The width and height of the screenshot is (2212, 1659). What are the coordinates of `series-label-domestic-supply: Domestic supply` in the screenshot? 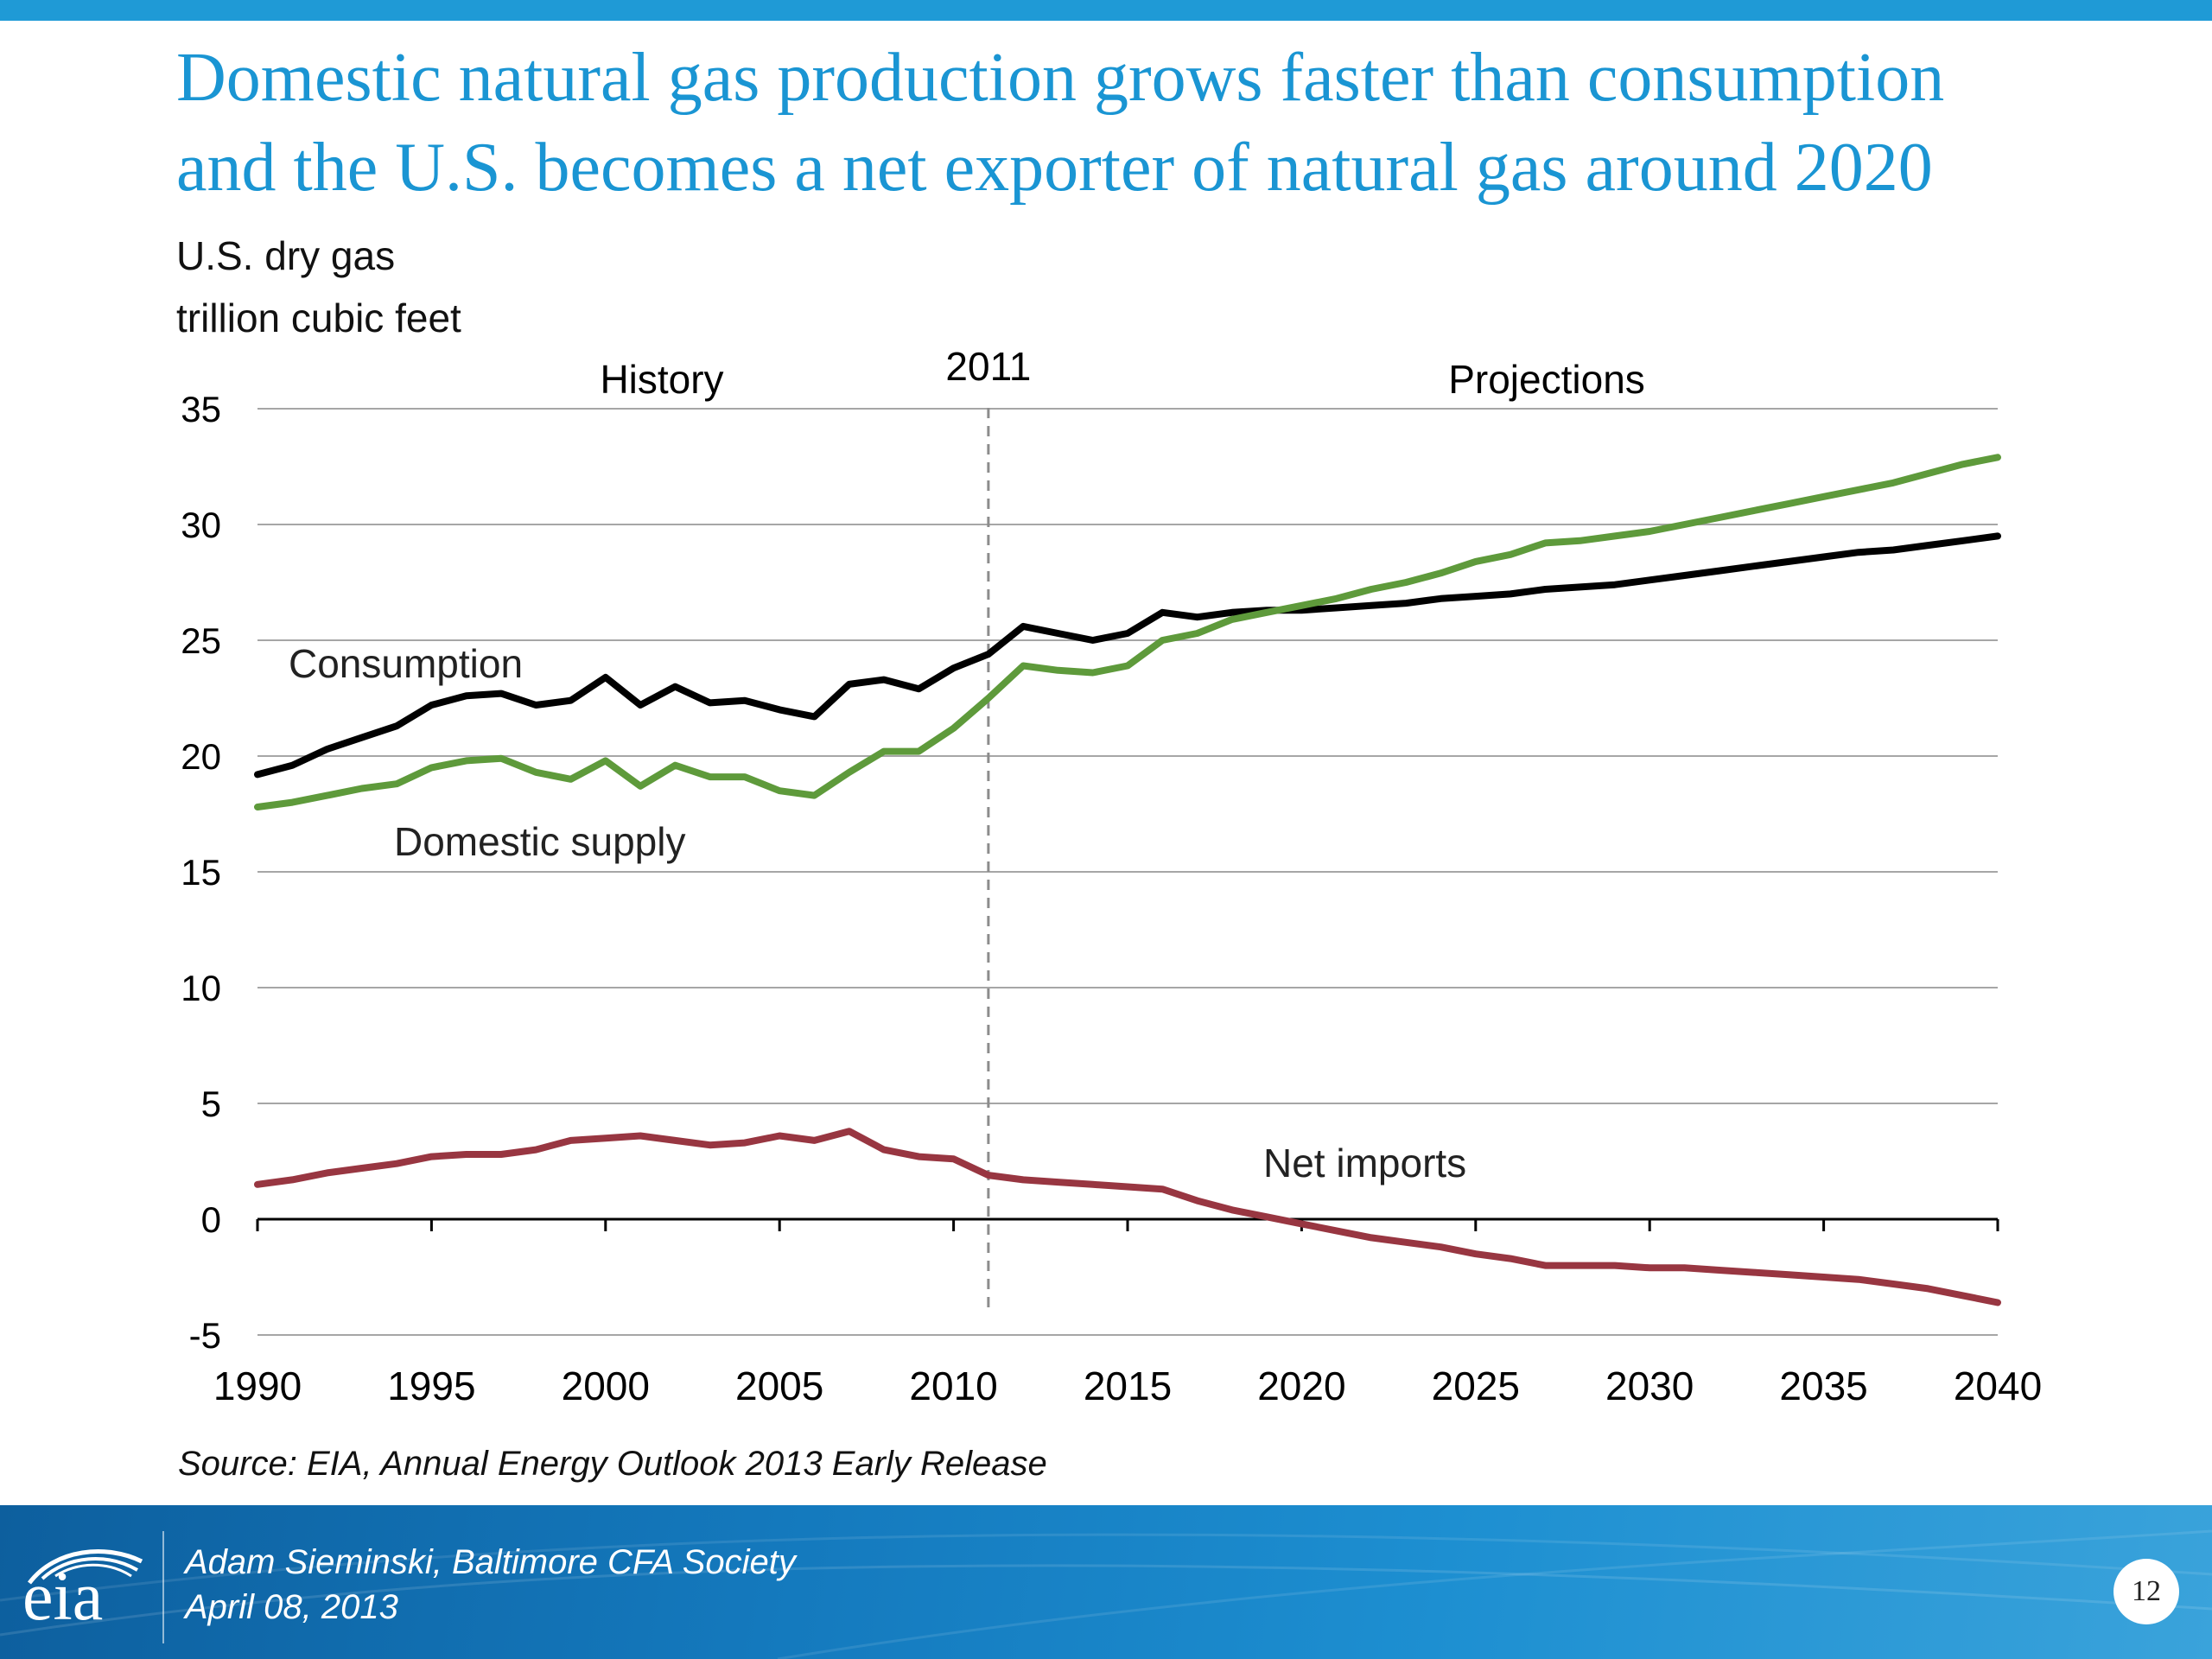 It's located at (539, 841).